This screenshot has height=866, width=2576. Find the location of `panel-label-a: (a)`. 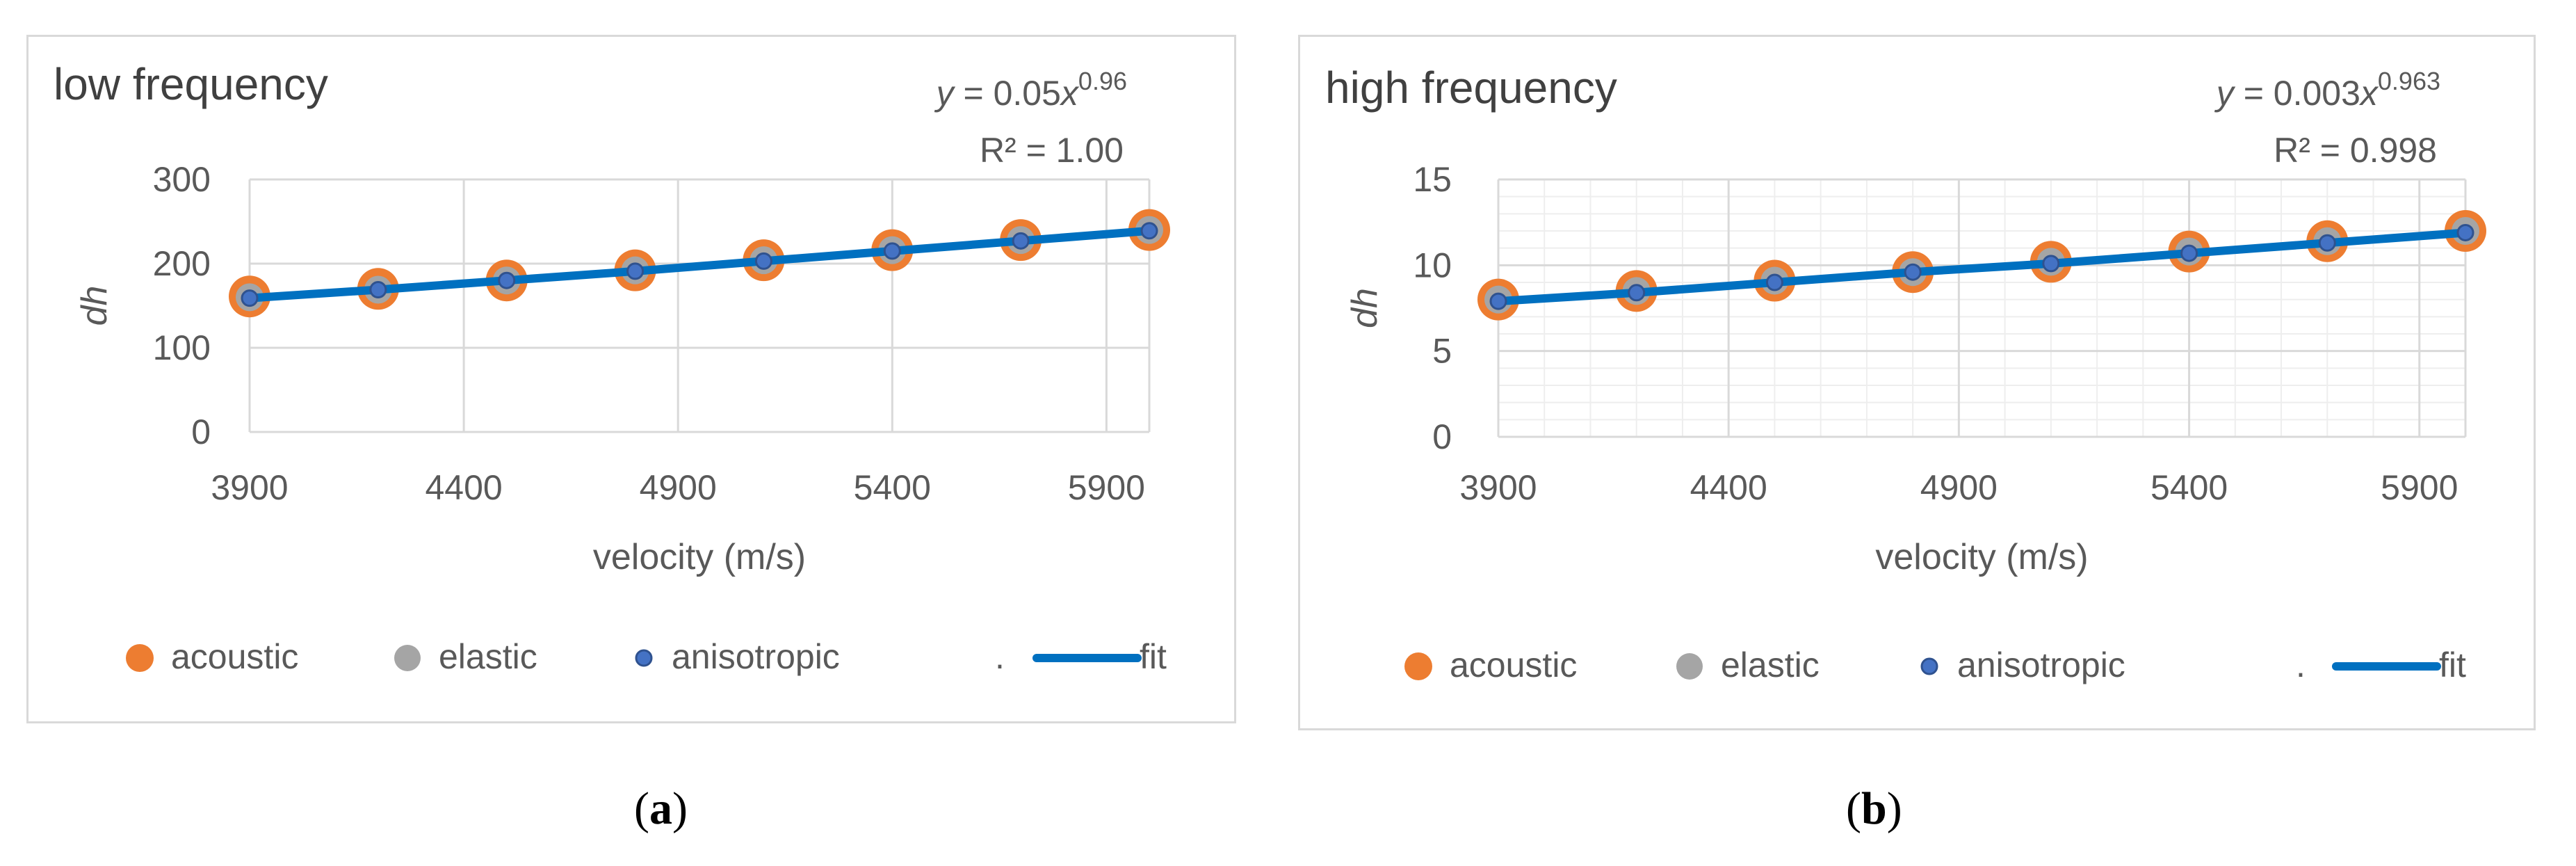

panel-label-a: (a) is located at coordinates (661, 808).